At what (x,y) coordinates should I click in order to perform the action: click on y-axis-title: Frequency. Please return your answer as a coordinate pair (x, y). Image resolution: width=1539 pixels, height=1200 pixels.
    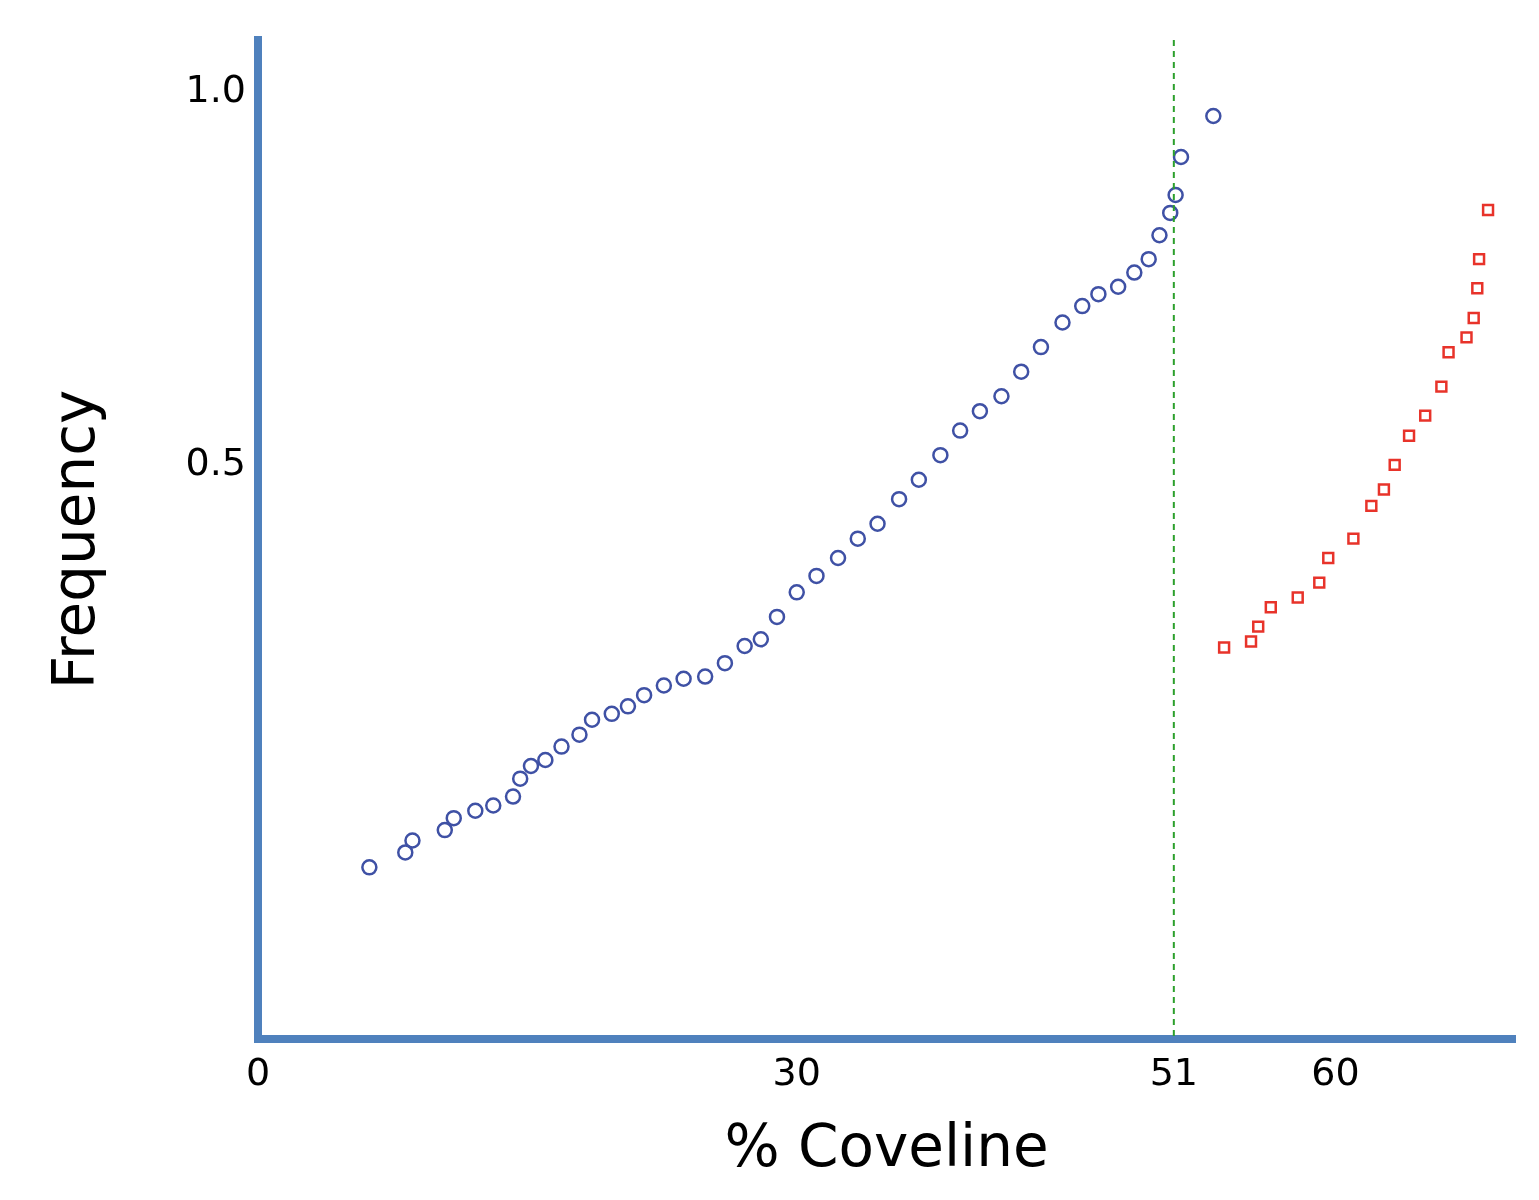
    Looking at the image, I should click on (73, 539).